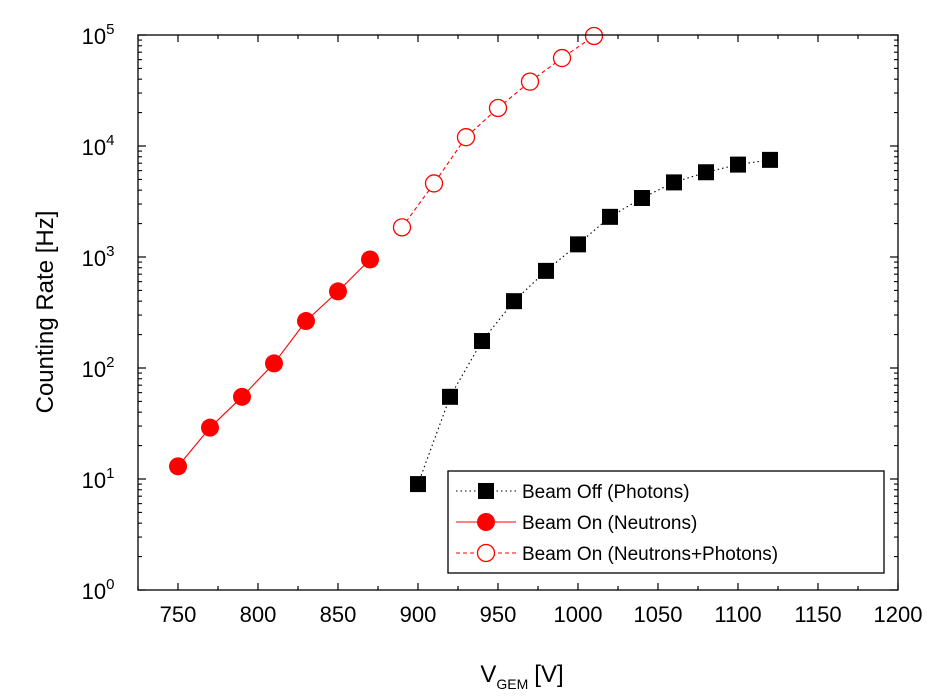 The image size is (948, 700). What do you see at coordinates (609, 523) in the screenshot?
I see `legend-label: Beam On (Neutrons)` at bounding box center [609, 523].